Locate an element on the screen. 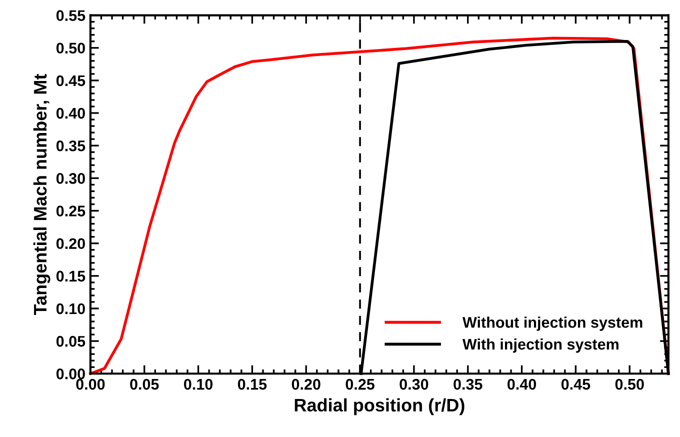 Image resolution: width=680 pixels, height=437 pixels. y-tick-label: 0.50 is located at coordinates (70, 48).